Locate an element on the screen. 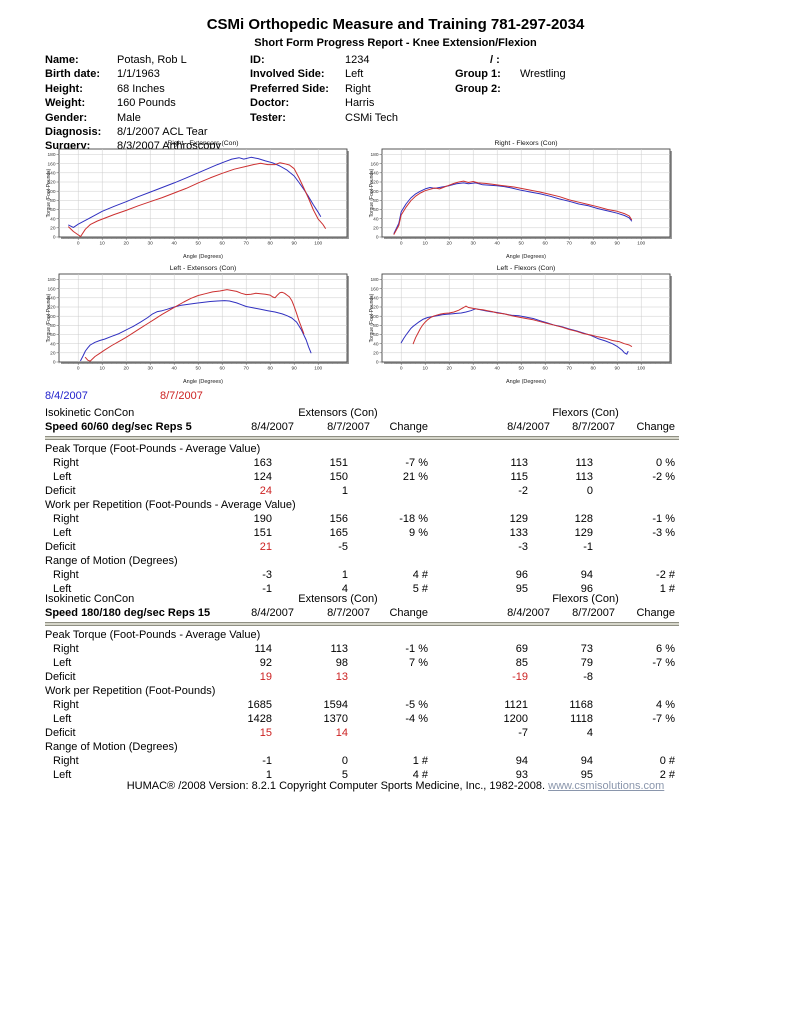 The image size is (791, 1024). field-value: Potash, Rob L is located at coordinates (152, 60).